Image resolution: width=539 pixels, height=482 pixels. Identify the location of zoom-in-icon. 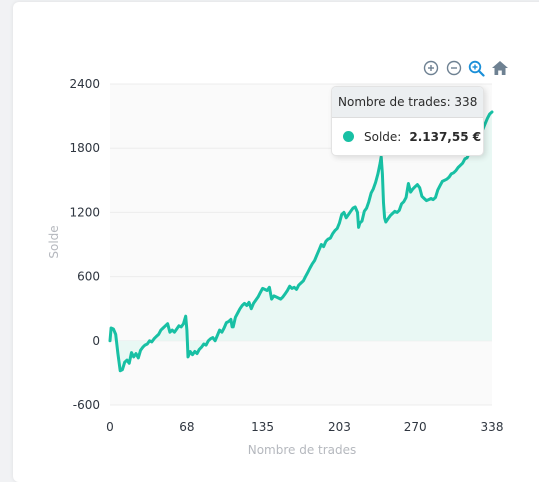
(430, 68).